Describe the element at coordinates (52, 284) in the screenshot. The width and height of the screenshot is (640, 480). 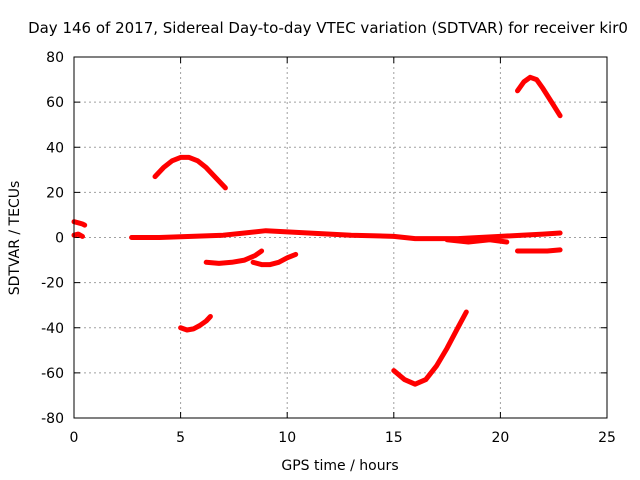
I see `y-tick-label: -20` at that location.